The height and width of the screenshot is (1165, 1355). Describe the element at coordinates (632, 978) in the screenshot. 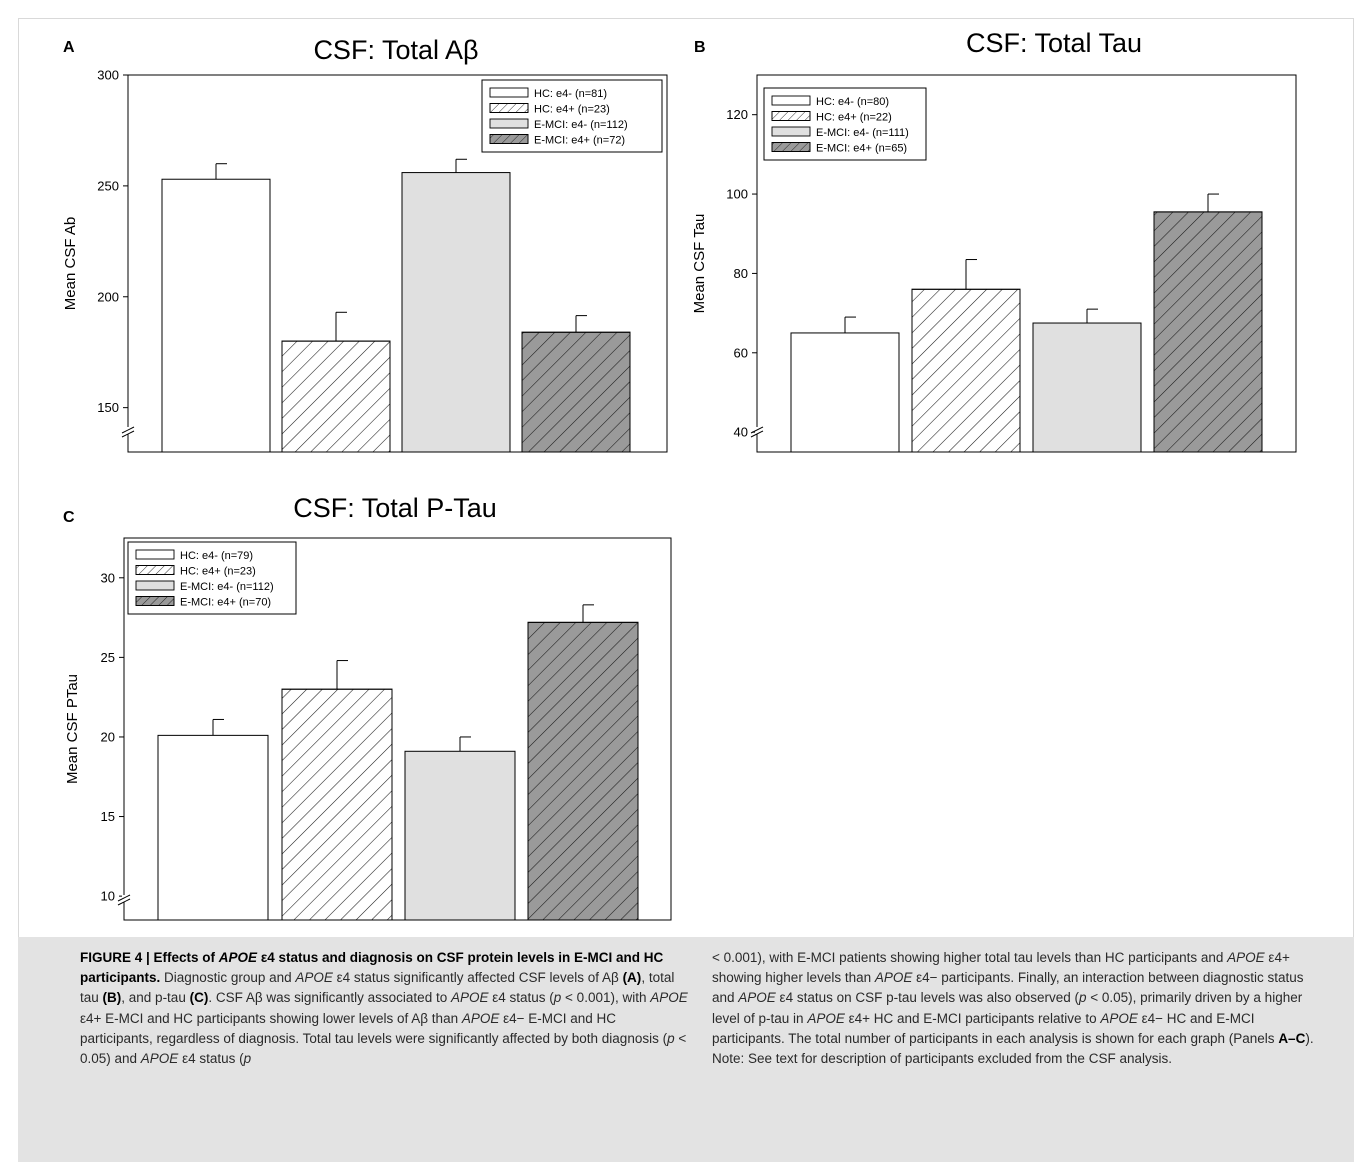

I see `caption-text: (A)` at that location.